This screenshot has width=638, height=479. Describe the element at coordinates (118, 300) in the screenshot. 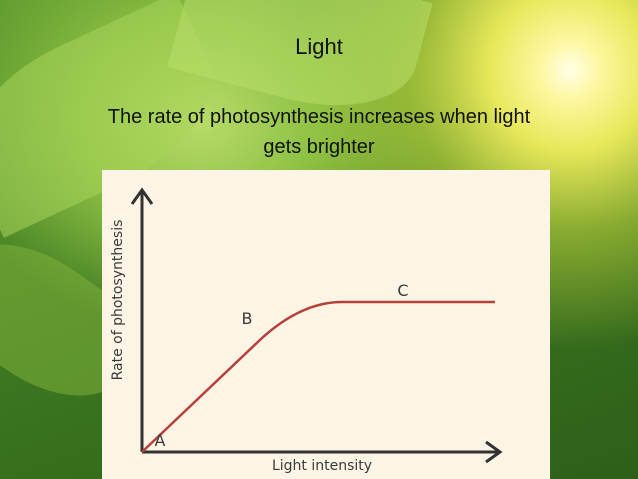

I see `y-axis-label: Rate of photosynthesis` at that location.